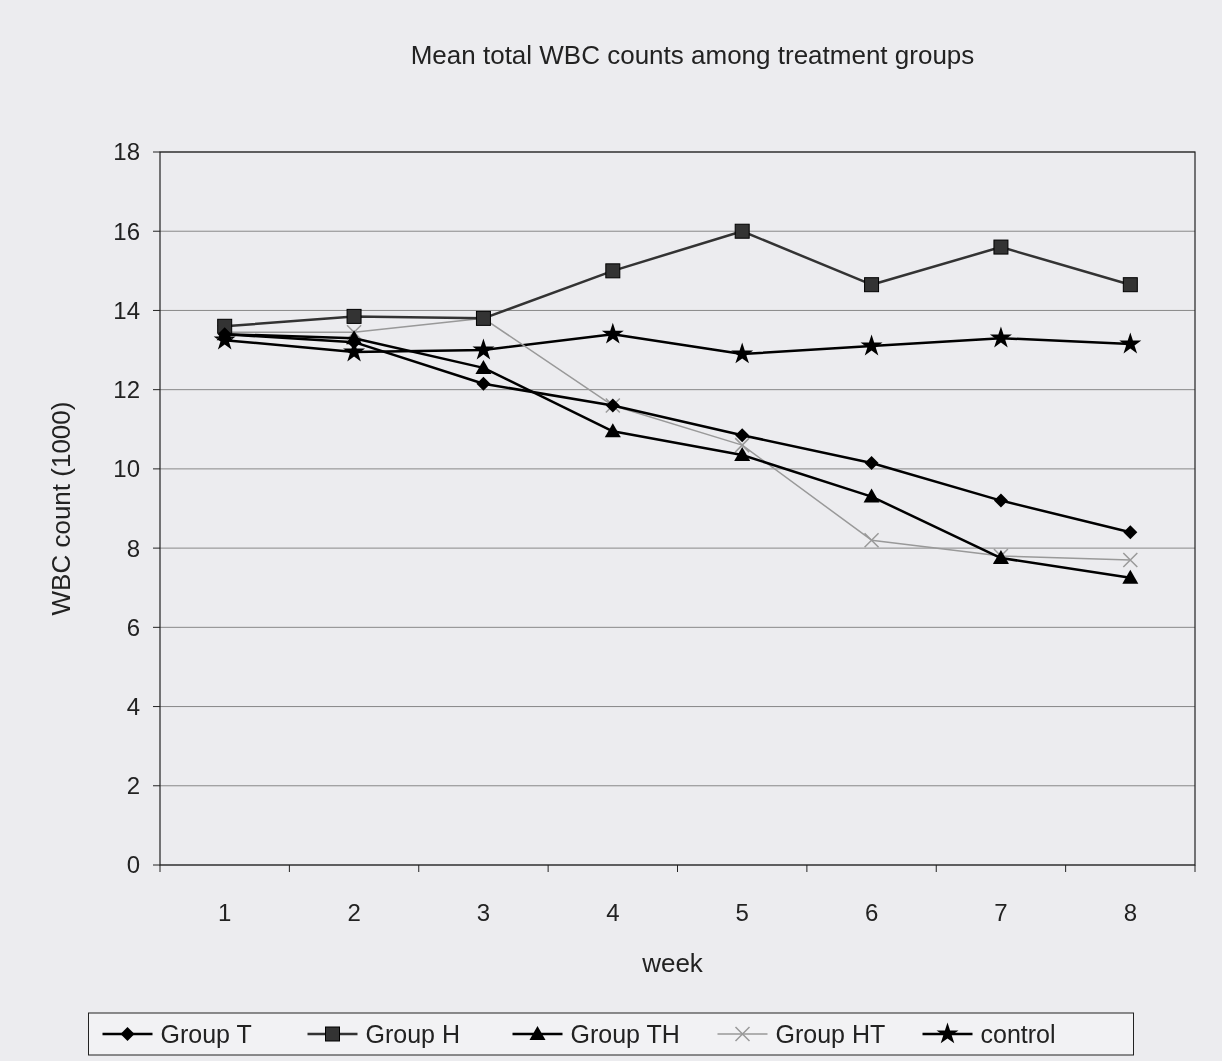 The image size is (1222, 1061). I want to click on y-tick-label: 6, so click(133, 627).